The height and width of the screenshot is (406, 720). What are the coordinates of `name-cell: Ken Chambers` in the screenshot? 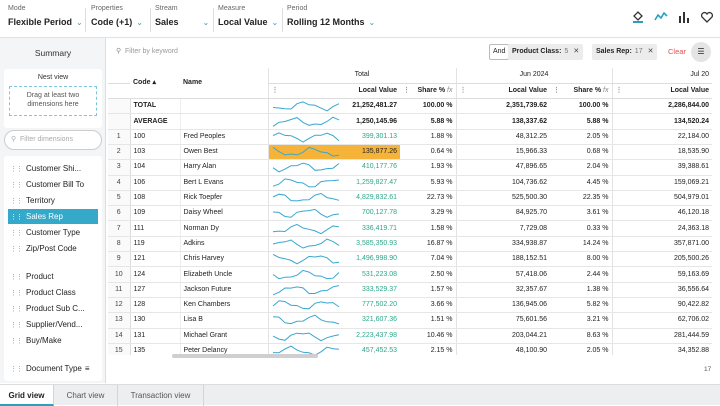 It's located at (224, 305).